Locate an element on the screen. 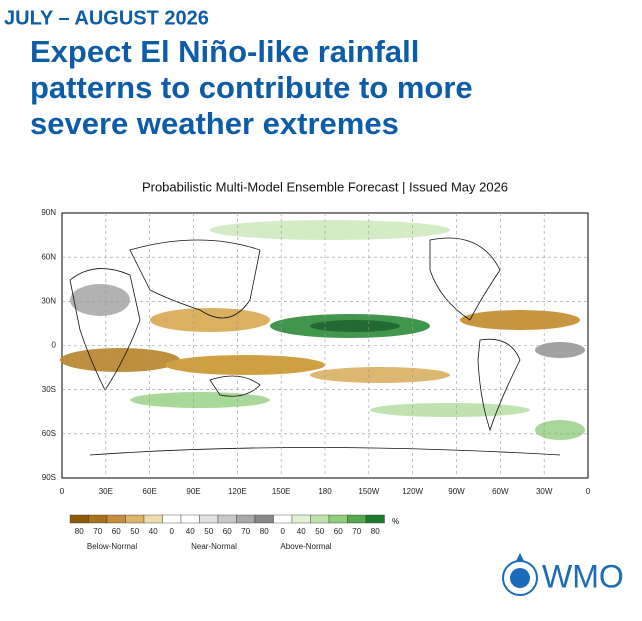  wmo-emblem is located at coordinates (520, 574).